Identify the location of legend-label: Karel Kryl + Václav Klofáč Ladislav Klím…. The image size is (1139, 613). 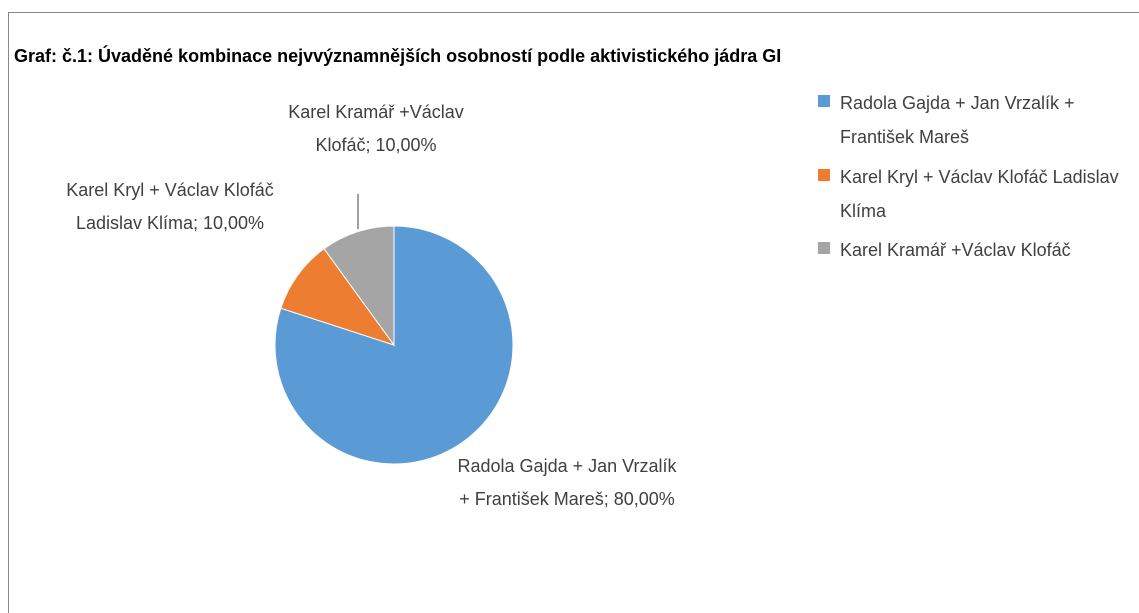
(979, 194).